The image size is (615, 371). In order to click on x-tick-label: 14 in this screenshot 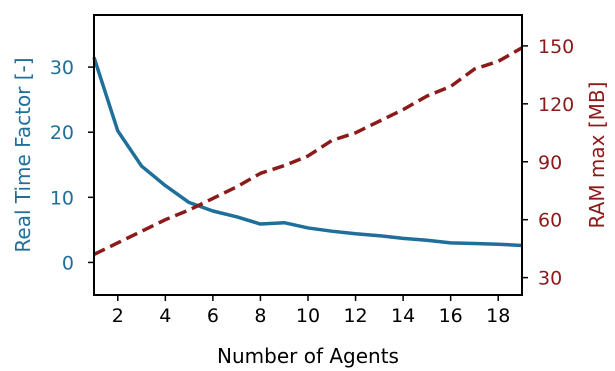, I will do `click(403, 316)`.